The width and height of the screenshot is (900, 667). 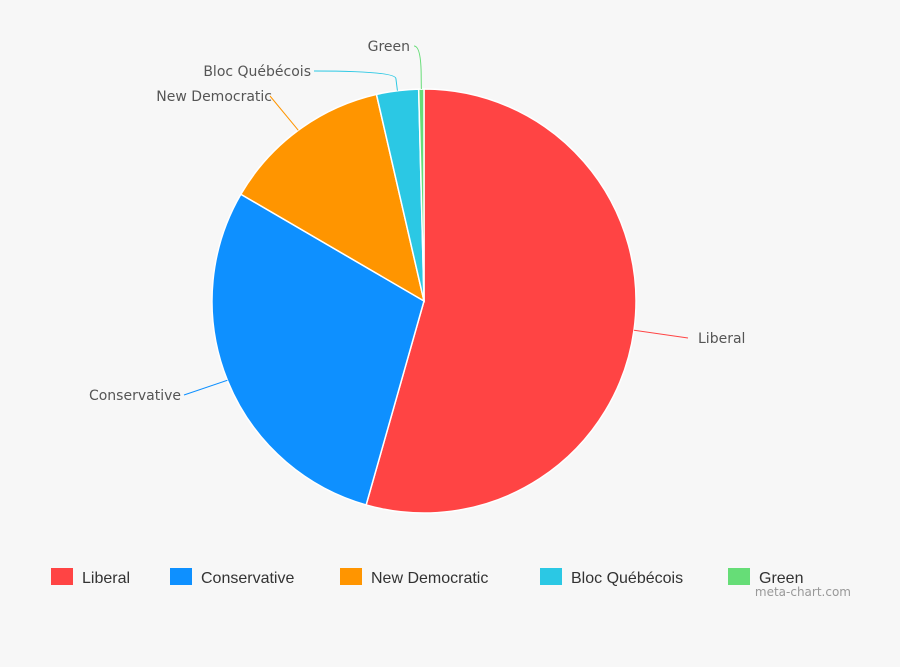 I want to click on legend-item: Green, so click(x=765, y=577).